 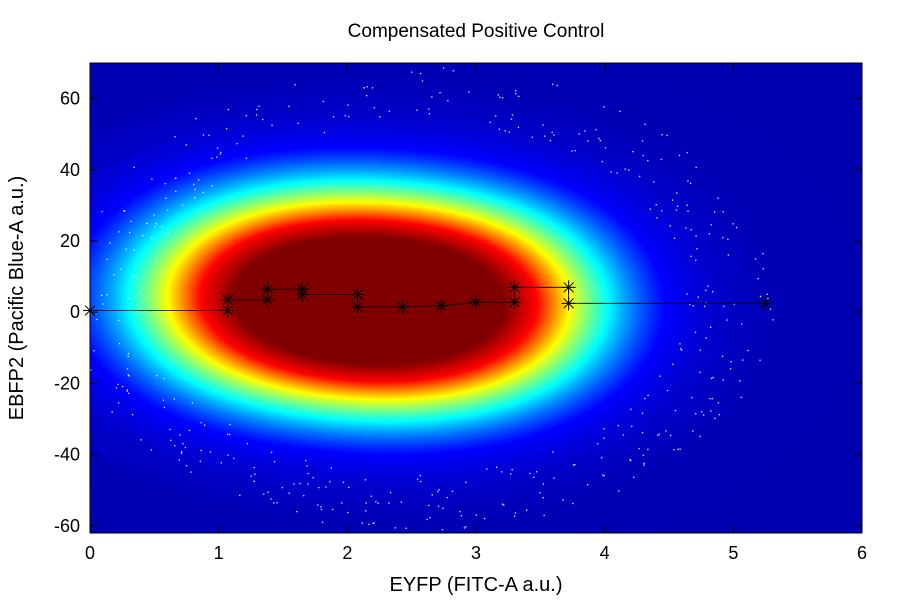 I want to click on x-tick-label: 6, so click(x=862, y=553).